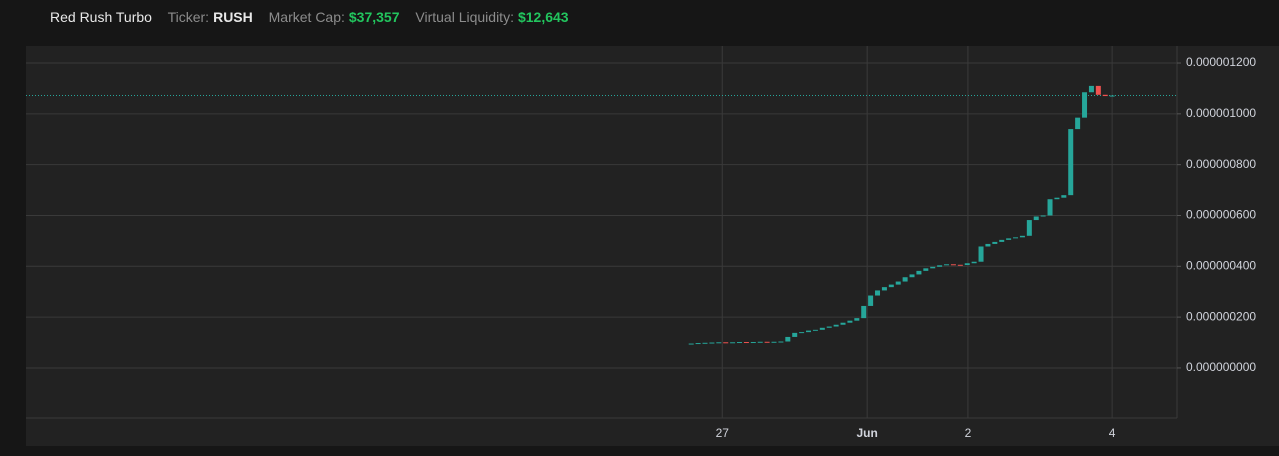  What do you see at coordinates (1221, 113) in the screenshot?
I see `y-tick-label: 0.000001000` at bounding box center [1221, 113].